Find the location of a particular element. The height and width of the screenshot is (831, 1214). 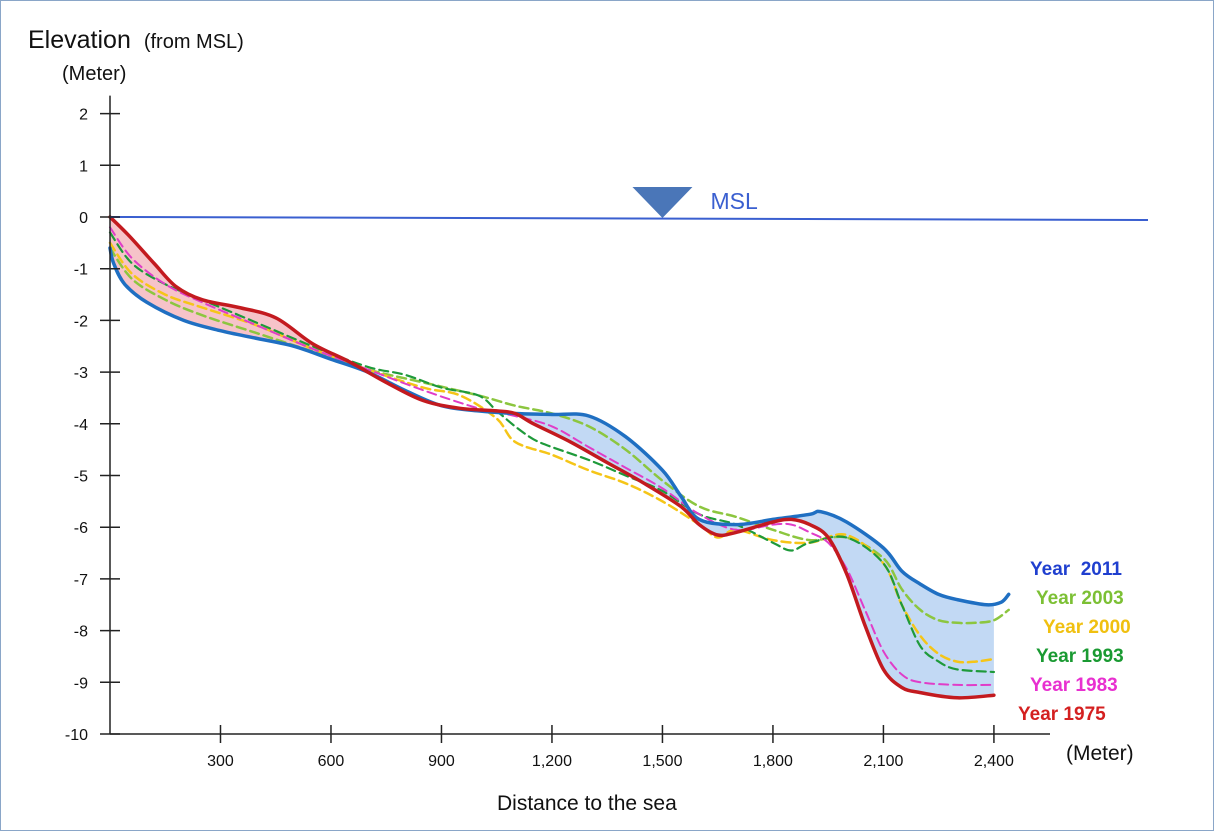

y-tick-label: -4 is located at coordinates (81, 425).